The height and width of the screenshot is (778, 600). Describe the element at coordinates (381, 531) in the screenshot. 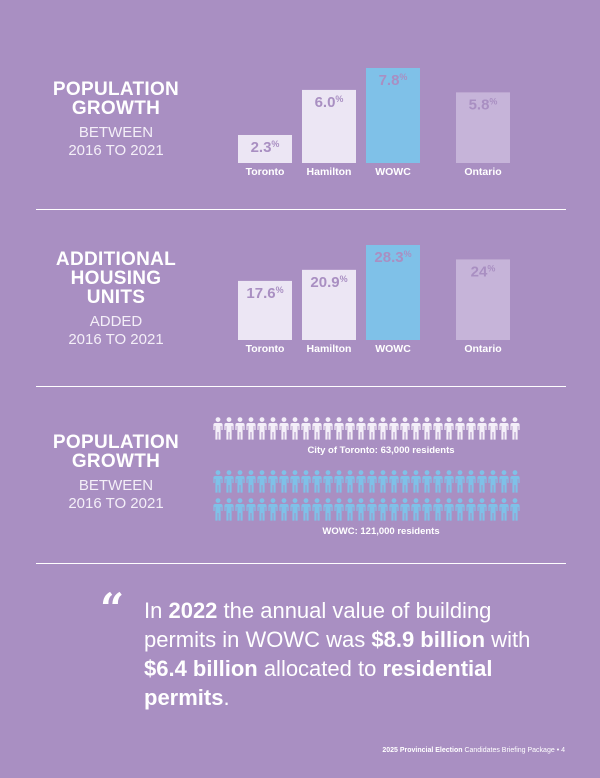

I see `wowc-caption: WOWC: 121,000 residents` at that location.